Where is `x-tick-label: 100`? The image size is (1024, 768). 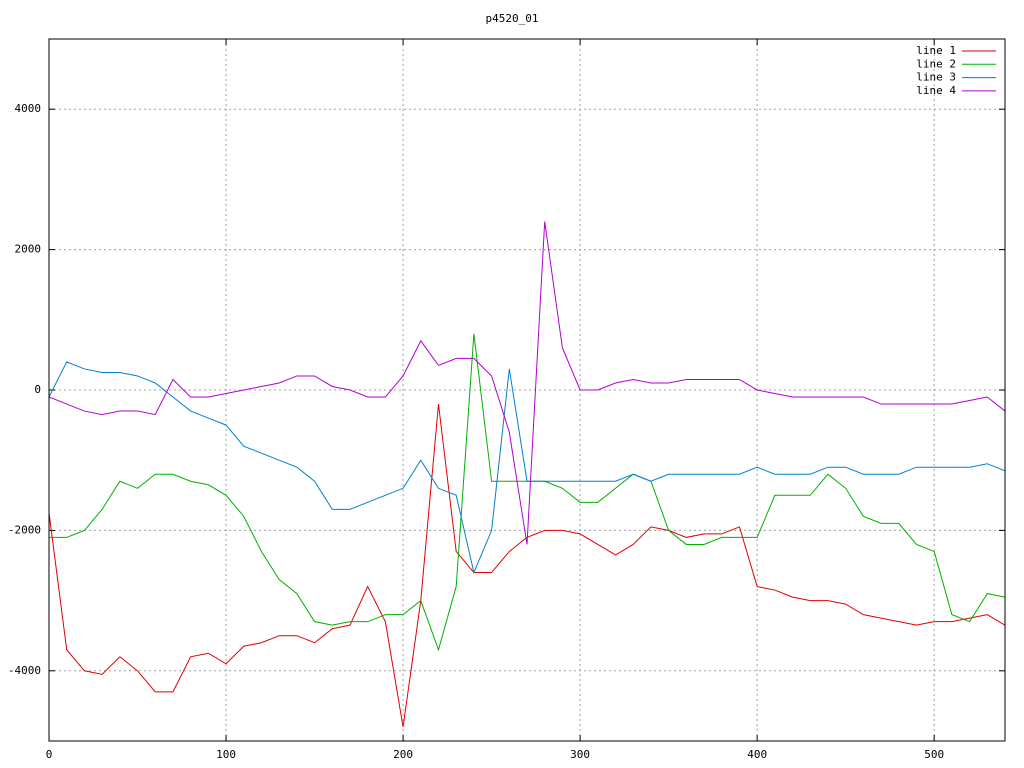
x-tick-label: 100 is located at coordinates (226, 754).